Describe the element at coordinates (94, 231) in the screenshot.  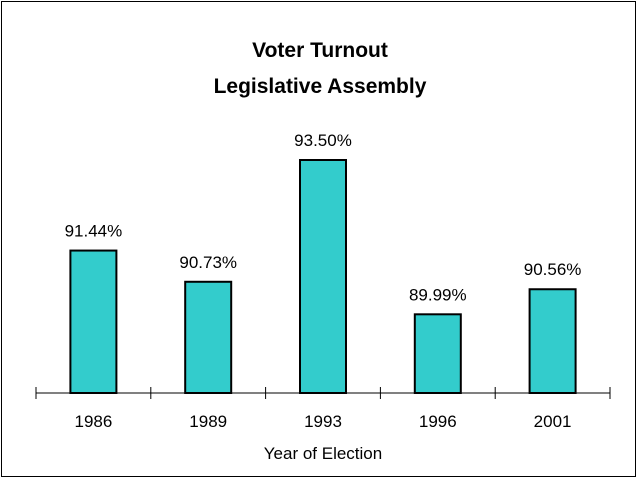
I see `data-label-1986: 91.44%` at that location.